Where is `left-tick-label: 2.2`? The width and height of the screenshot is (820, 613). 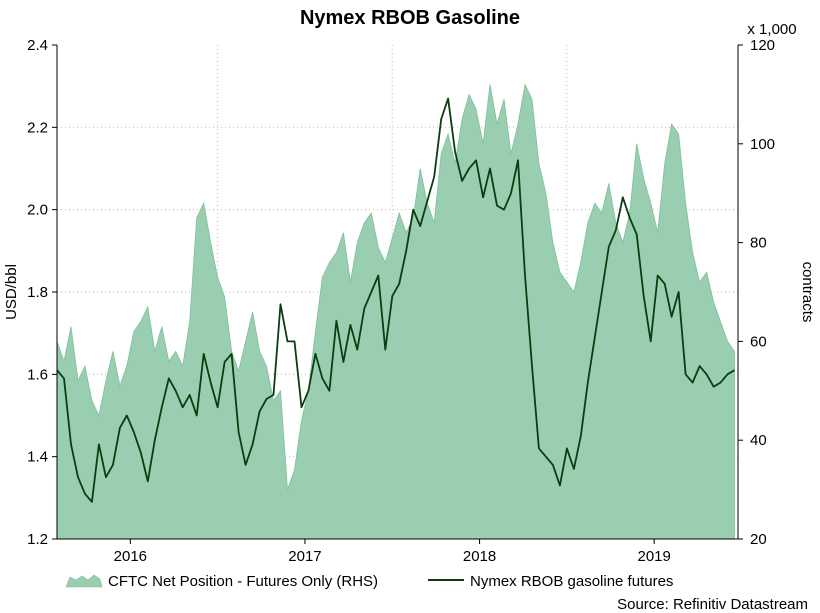
left-tick-label: 2.2 is located at coordinates (37, 127).